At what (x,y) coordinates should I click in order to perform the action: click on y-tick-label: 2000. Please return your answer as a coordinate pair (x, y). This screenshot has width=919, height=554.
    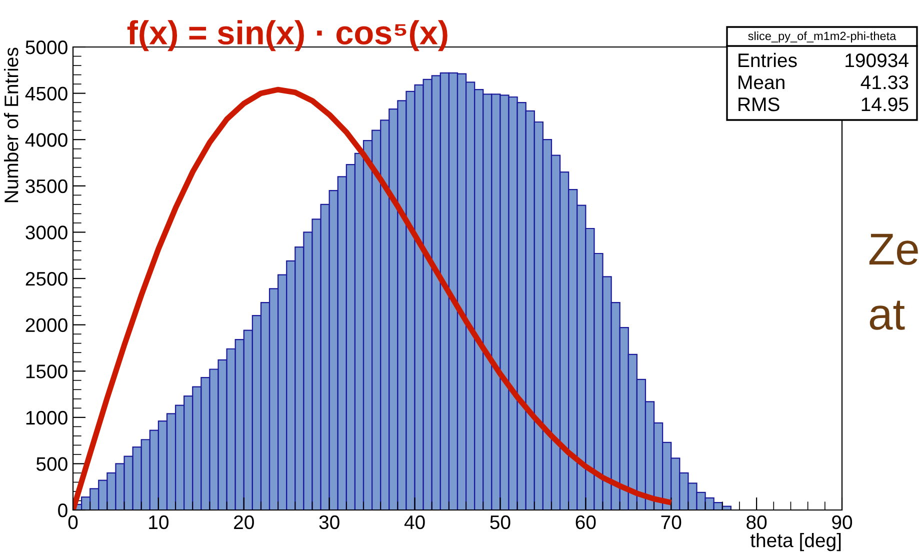
    Looking at the image, I should click on (47, 325).